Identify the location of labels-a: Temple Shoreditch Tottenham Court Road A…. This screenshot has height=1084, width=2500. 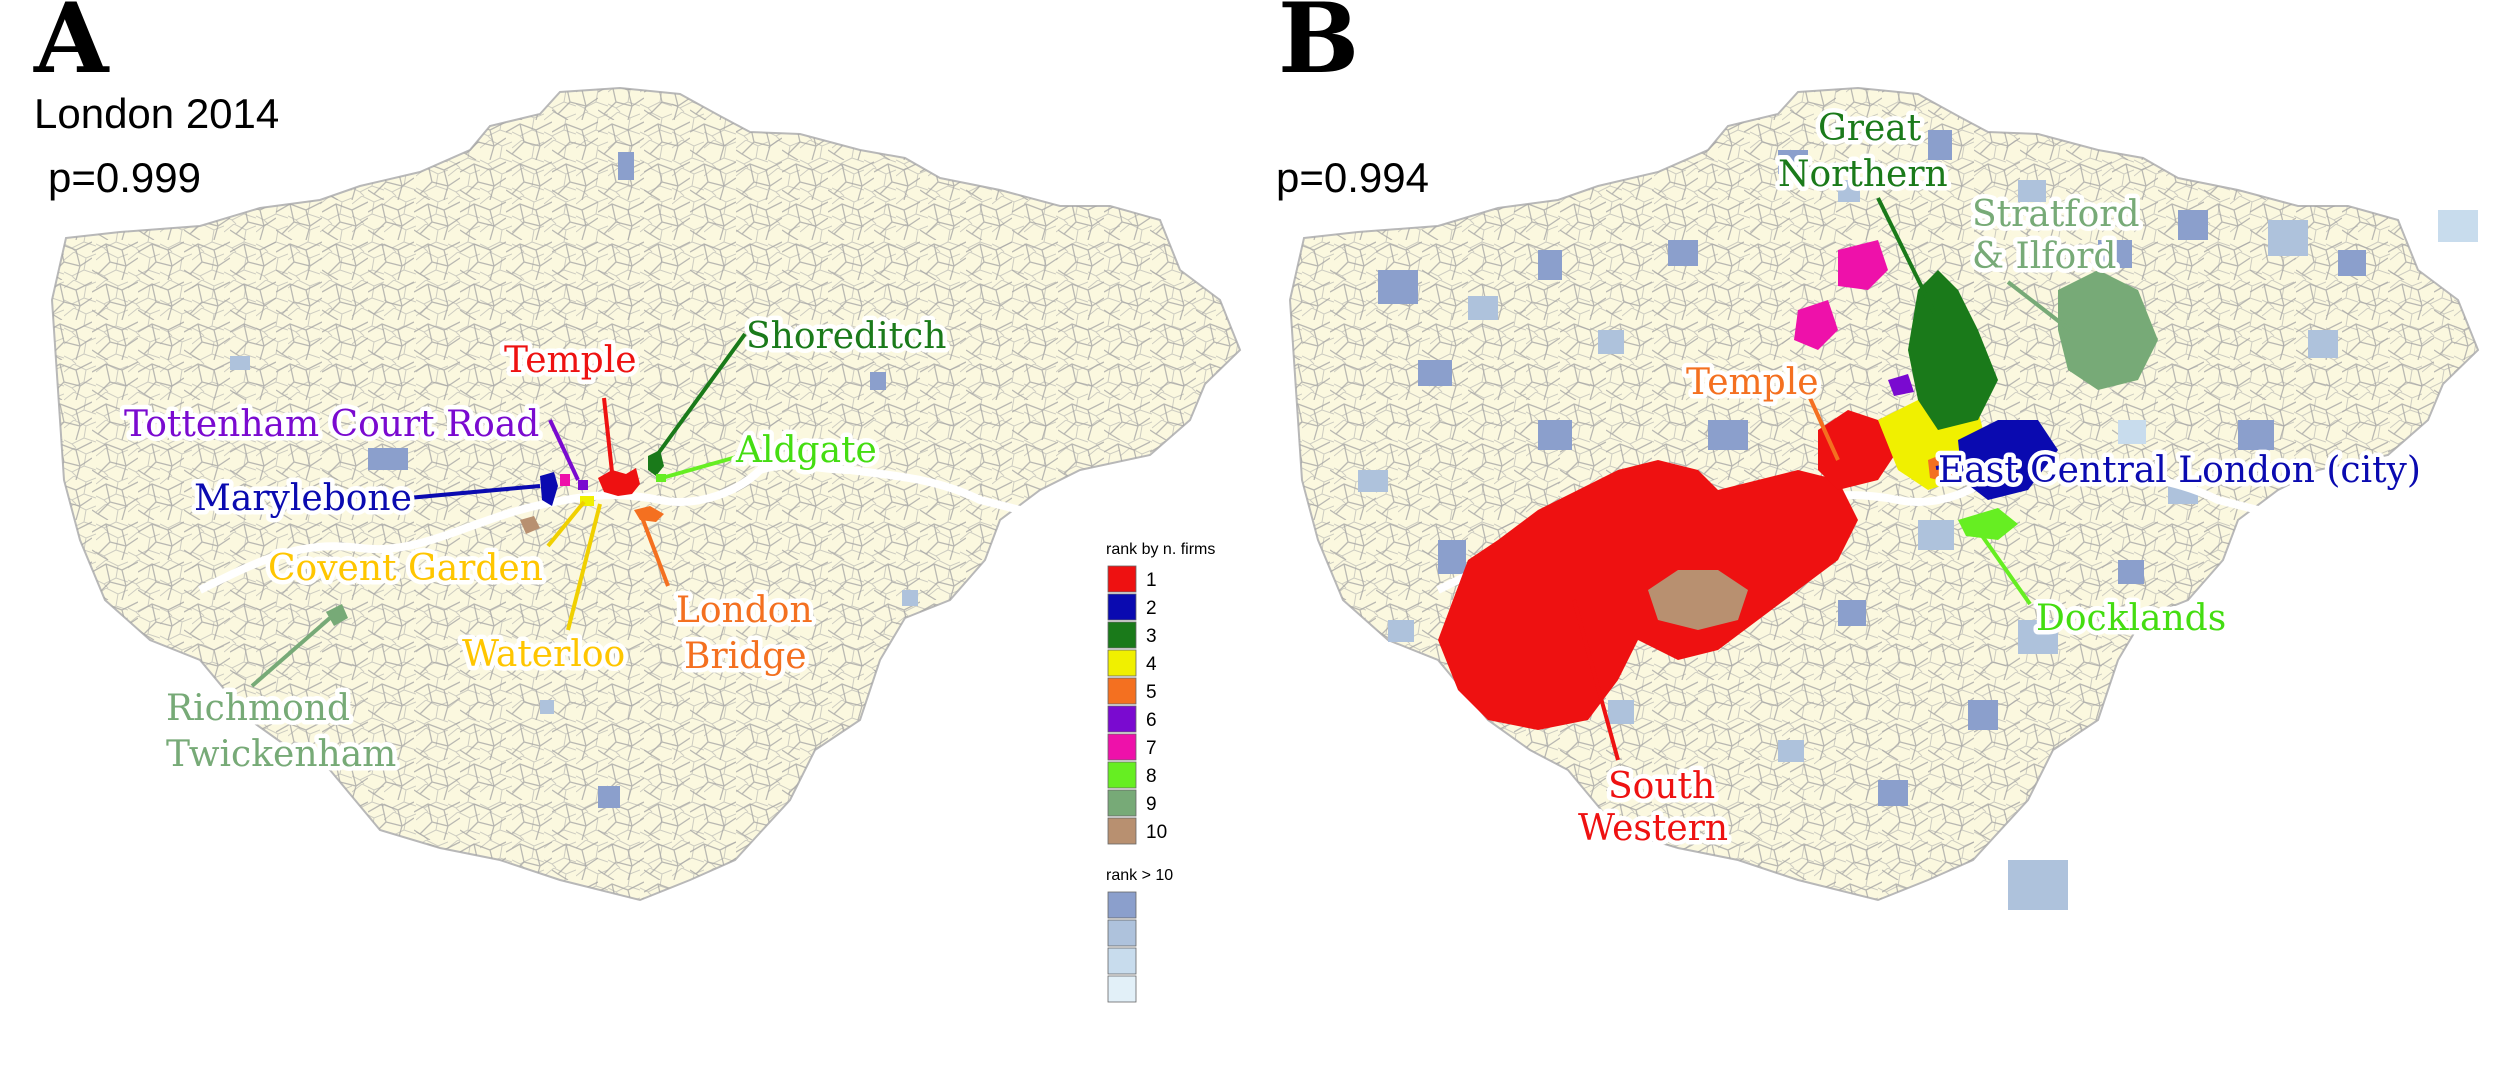
(535, 546).